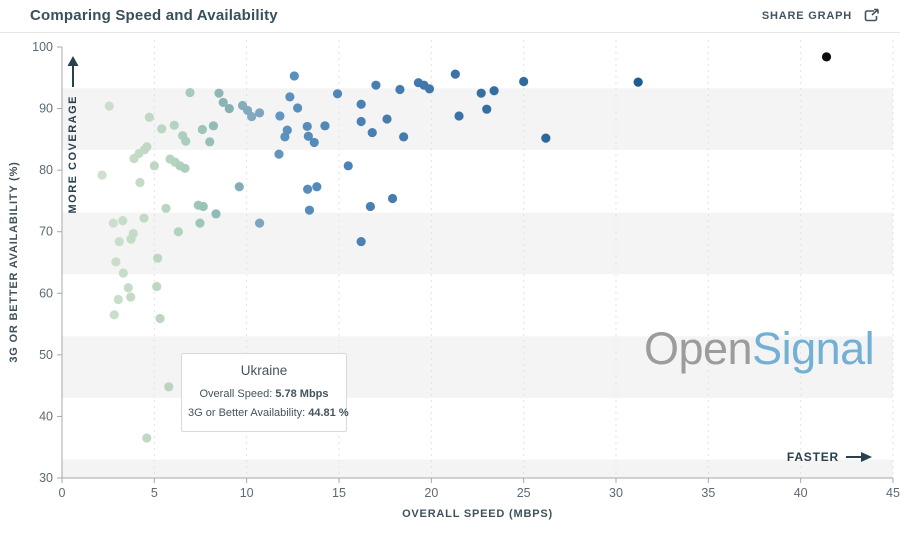 This screenshot has height=535, width=900. I want to click on watermark-open: Open, so click(698, 348).